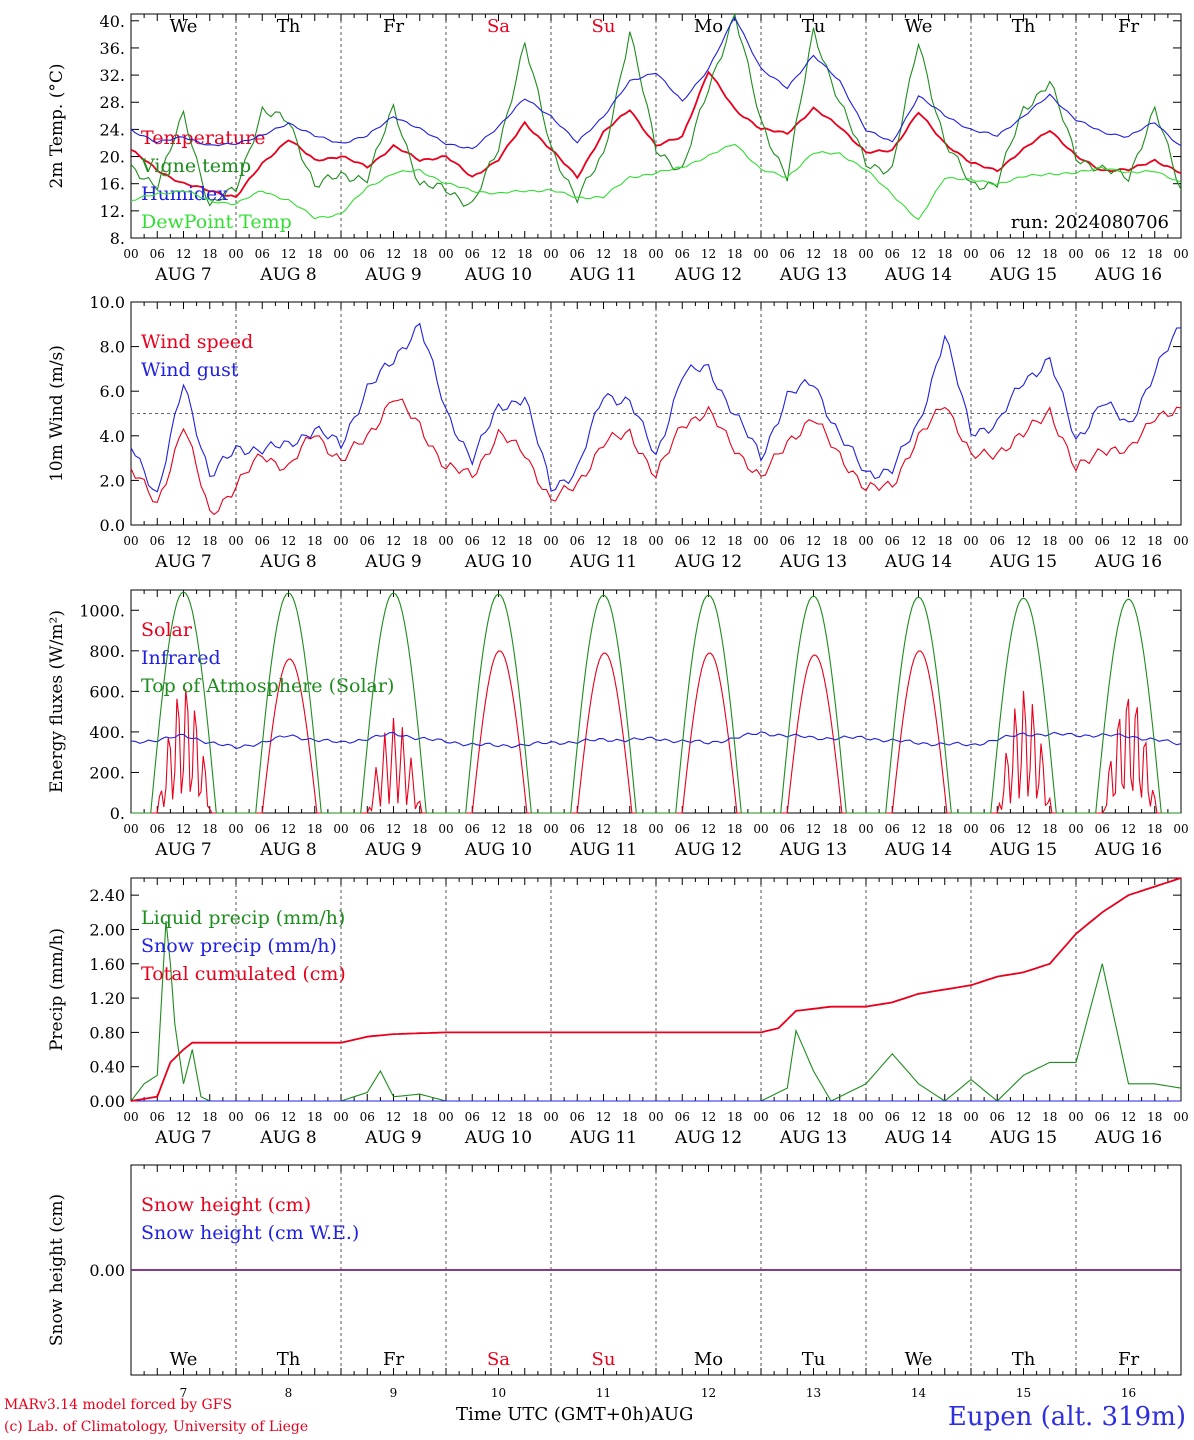 The height and width of the screenshot is (1440, 1194). What do you see at coordinates (107, 1032) in the screenshot?
I see `y-tick-label: 0.80` at bounding box center [107, 1032].